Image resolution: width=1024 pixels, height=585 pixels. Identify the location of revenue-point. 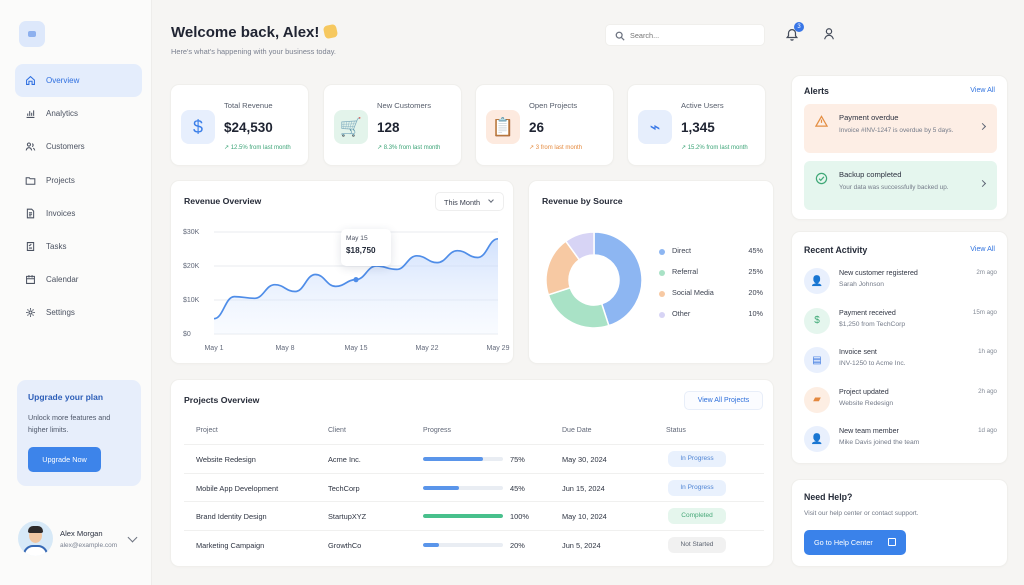
(356, 280).